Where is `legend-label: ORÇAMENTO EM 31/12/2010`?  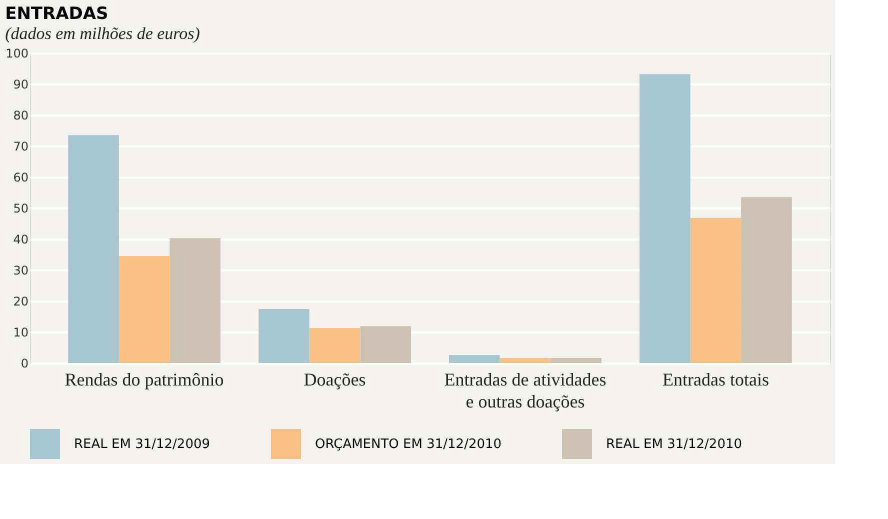
legend-label: ORÇAMENTO EM 31/12/2010 is located at coordinates (408, 444).